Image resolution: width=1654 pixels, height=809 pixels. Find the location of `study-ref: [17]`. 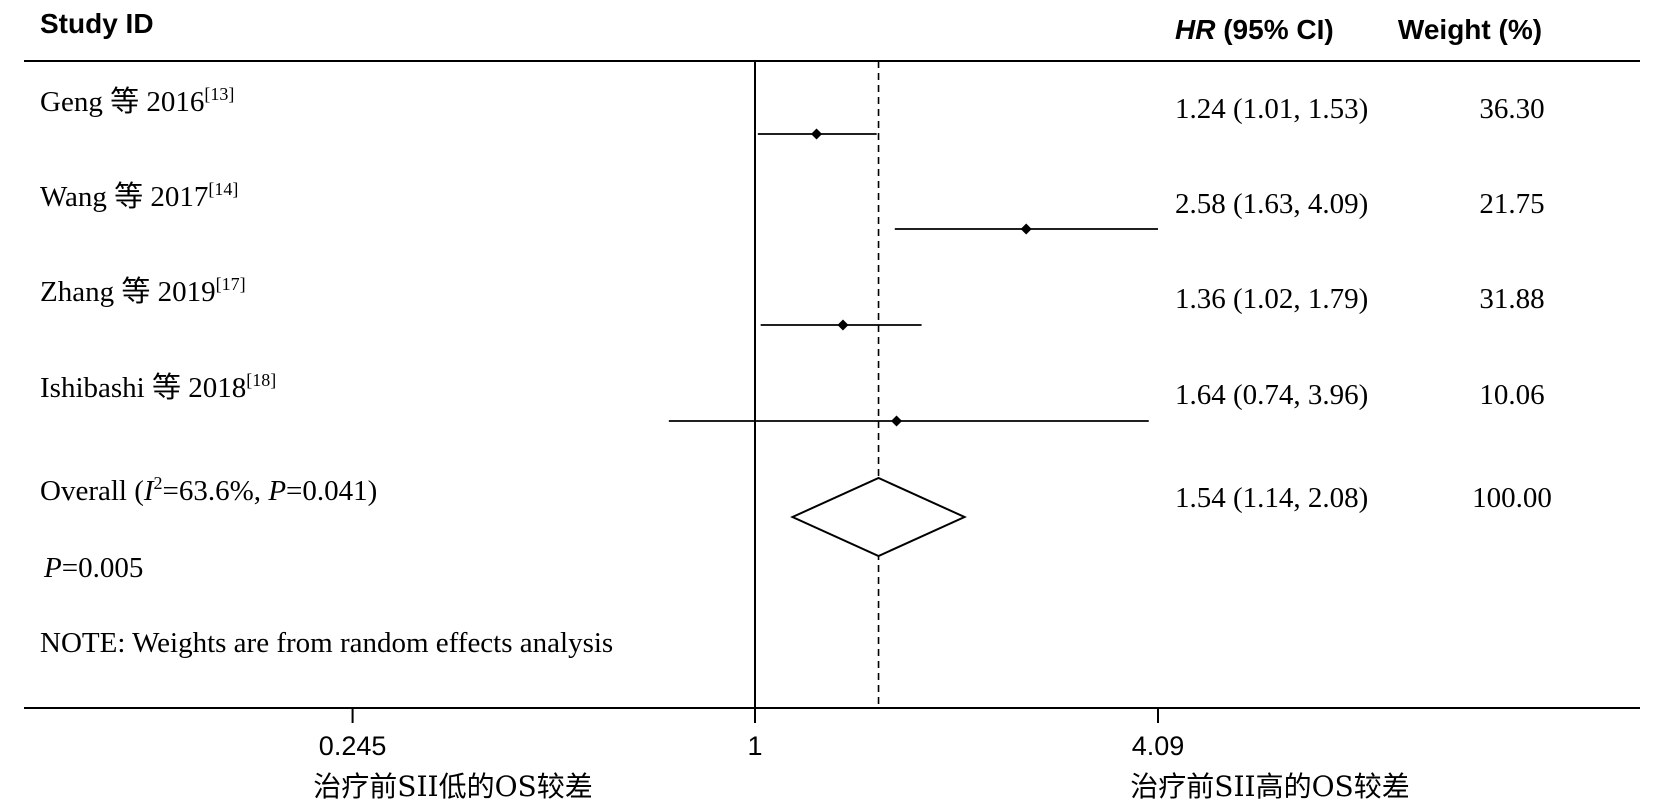

study-ref: [17] is located at coordinates (231, 284).